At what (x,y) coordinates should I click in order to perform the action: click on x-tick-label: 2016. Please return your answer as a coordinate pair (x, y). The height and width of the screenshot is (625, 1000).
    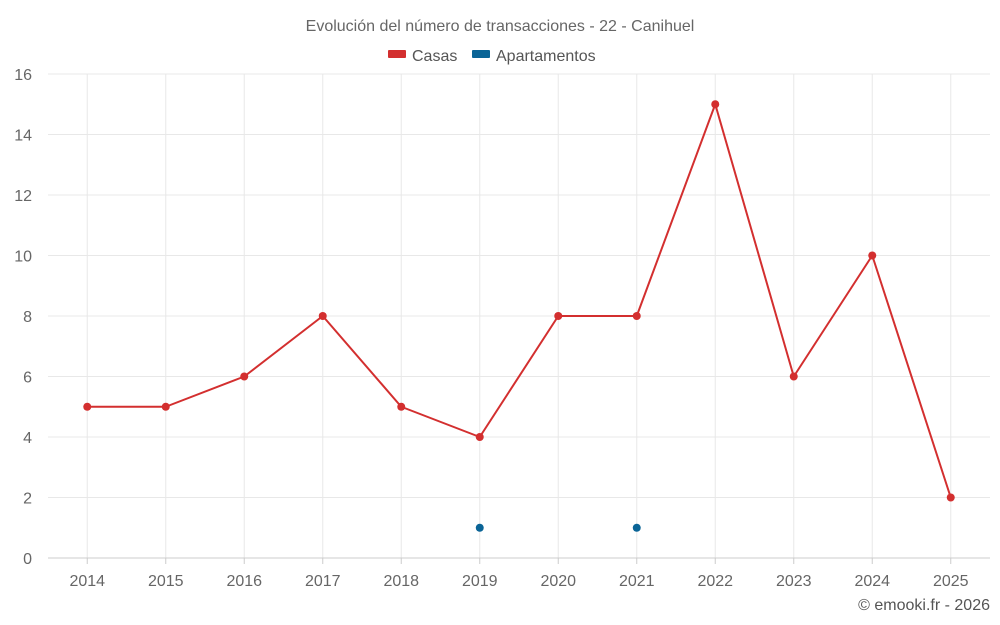
    Looking at the image, I should click on (244, 581).